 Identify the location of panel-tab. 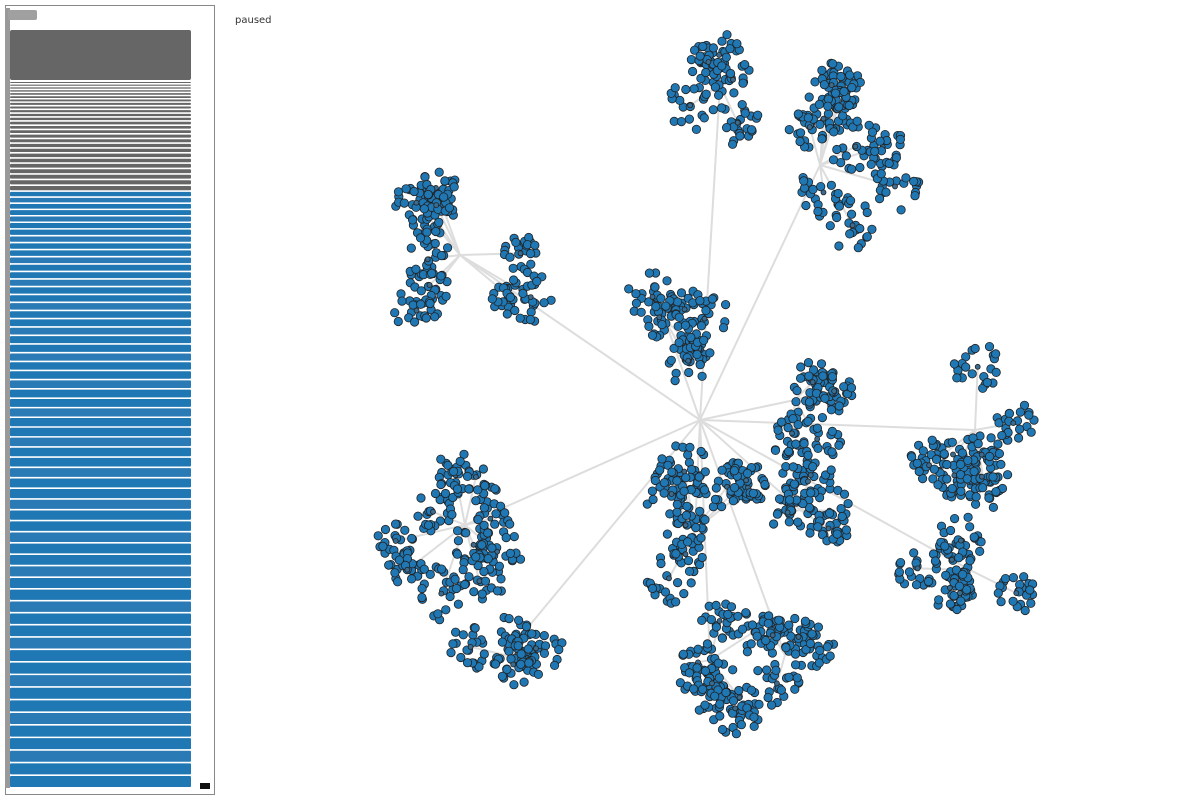
(22, 15).